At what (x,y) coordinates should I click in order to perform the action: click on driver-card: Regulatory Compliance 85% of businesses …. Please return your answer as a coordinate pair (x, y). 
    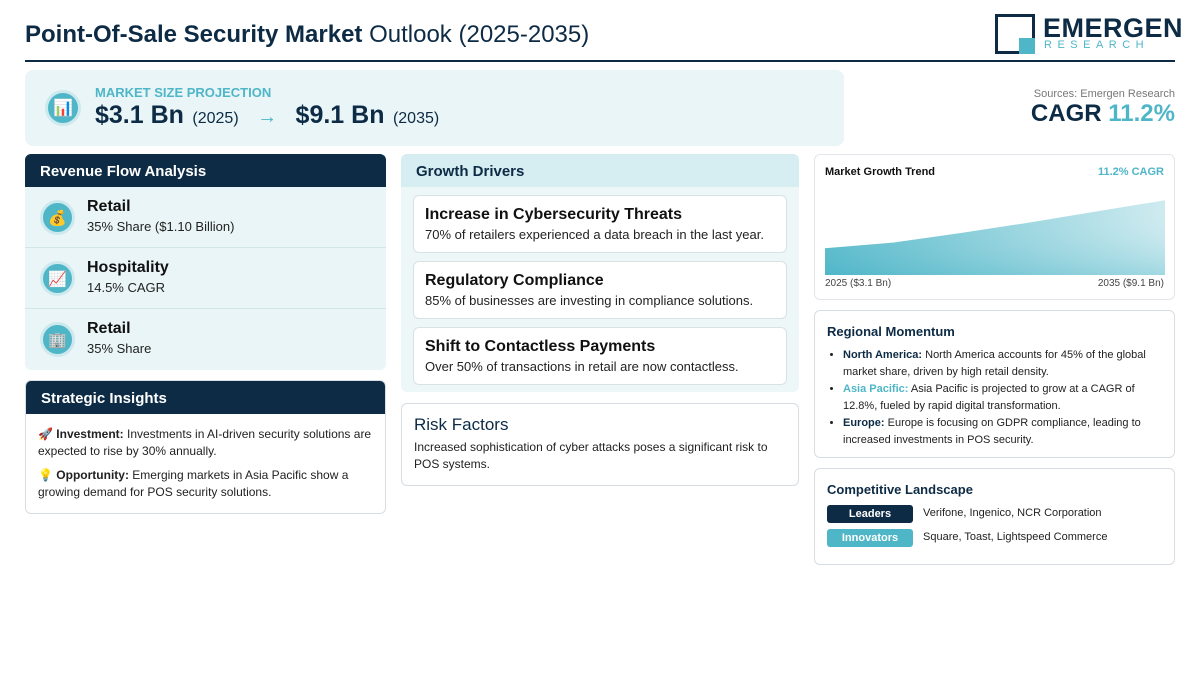
    Looking at the image, I should click on (600, 290).